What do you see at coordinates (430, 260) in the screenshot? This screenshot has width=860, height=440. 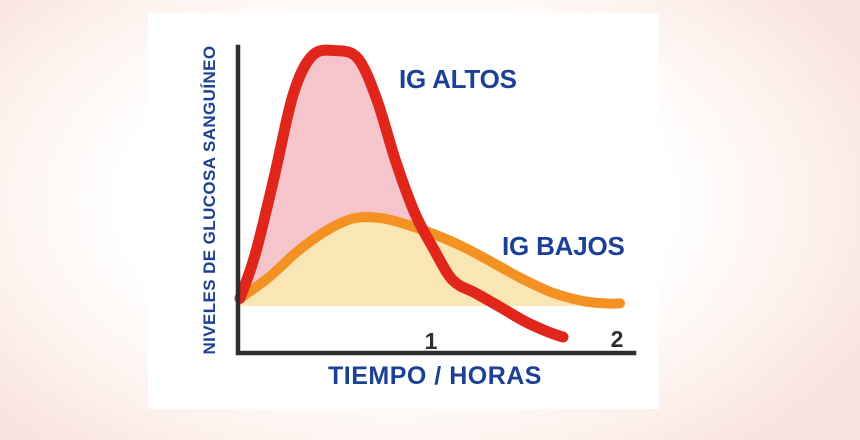 I see `low-gi-curve` at bounding box center [430, 260].